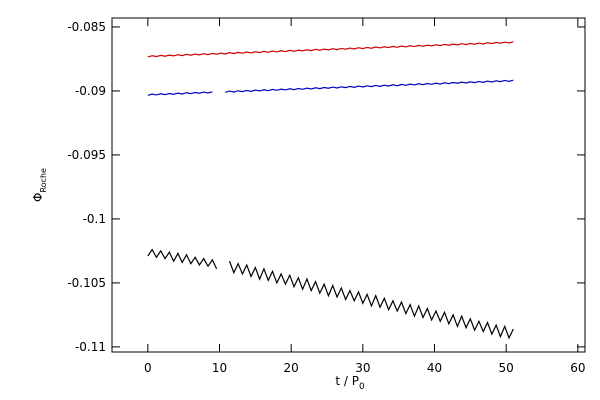 The height and width of the screenshot is (400, 600). I want to click on x-axis-label-main: t / P, so click(347, 381).